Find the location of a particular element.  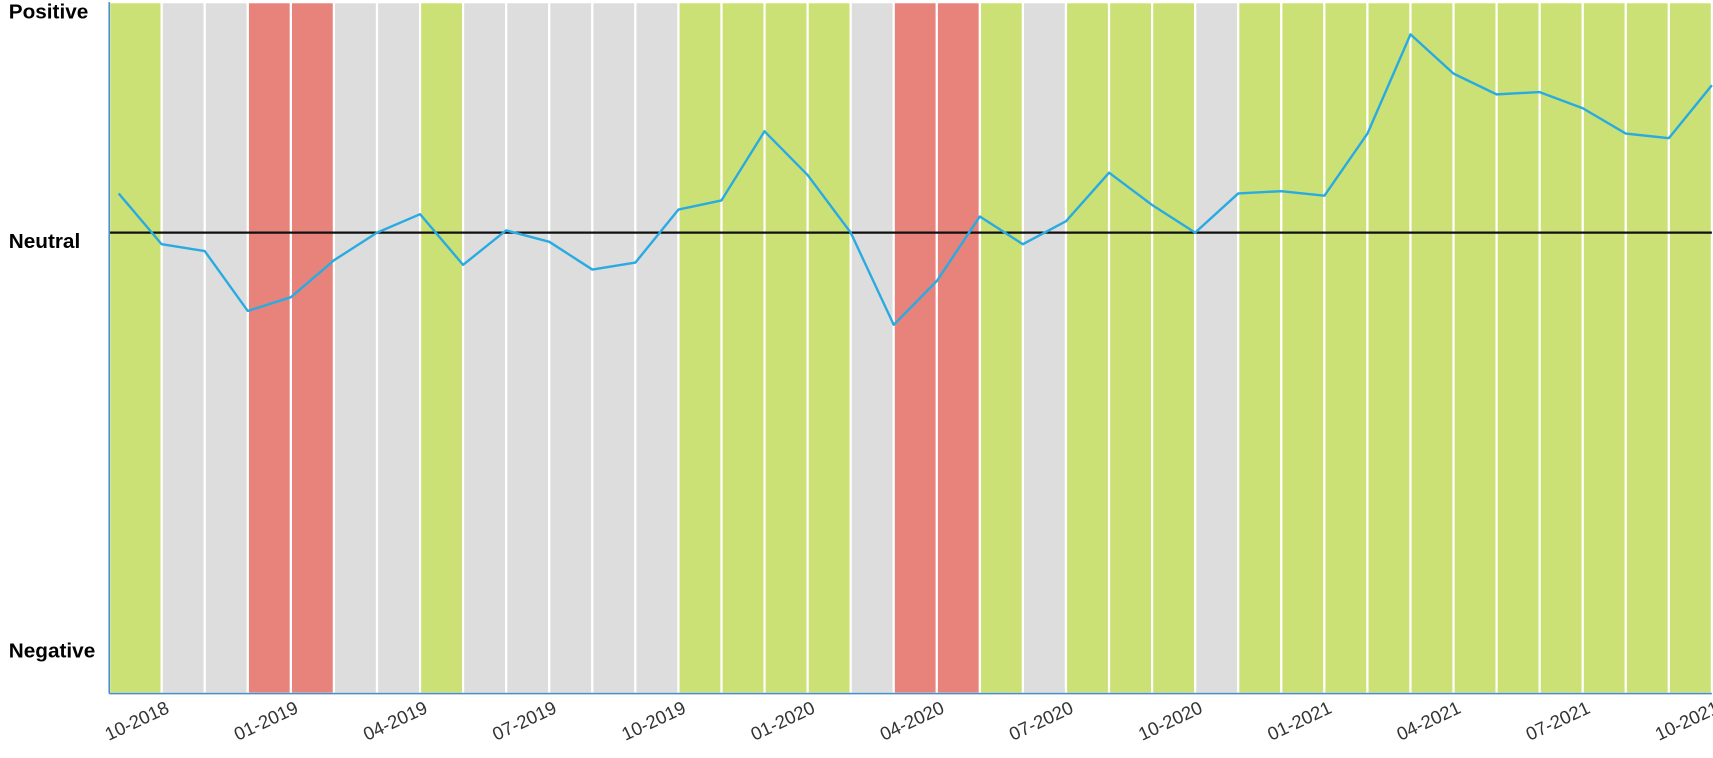

y-tick-label: Neutral is located at coordinates (45, 241).